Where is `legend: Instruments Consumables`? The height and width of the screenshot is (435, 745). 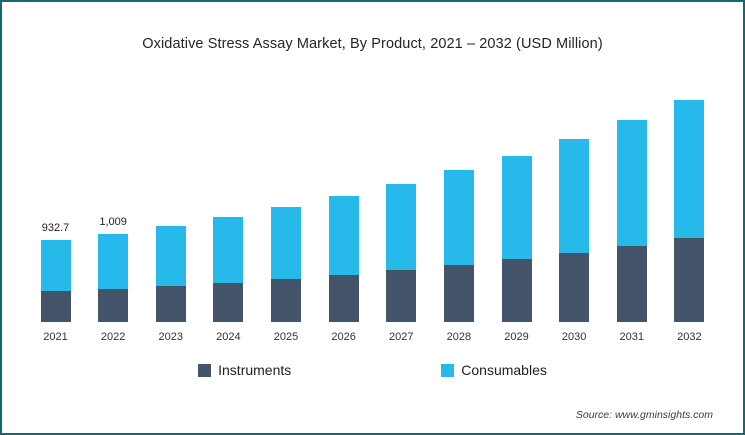 legend: Instruments Consumables is located at coordinates (372, 370).